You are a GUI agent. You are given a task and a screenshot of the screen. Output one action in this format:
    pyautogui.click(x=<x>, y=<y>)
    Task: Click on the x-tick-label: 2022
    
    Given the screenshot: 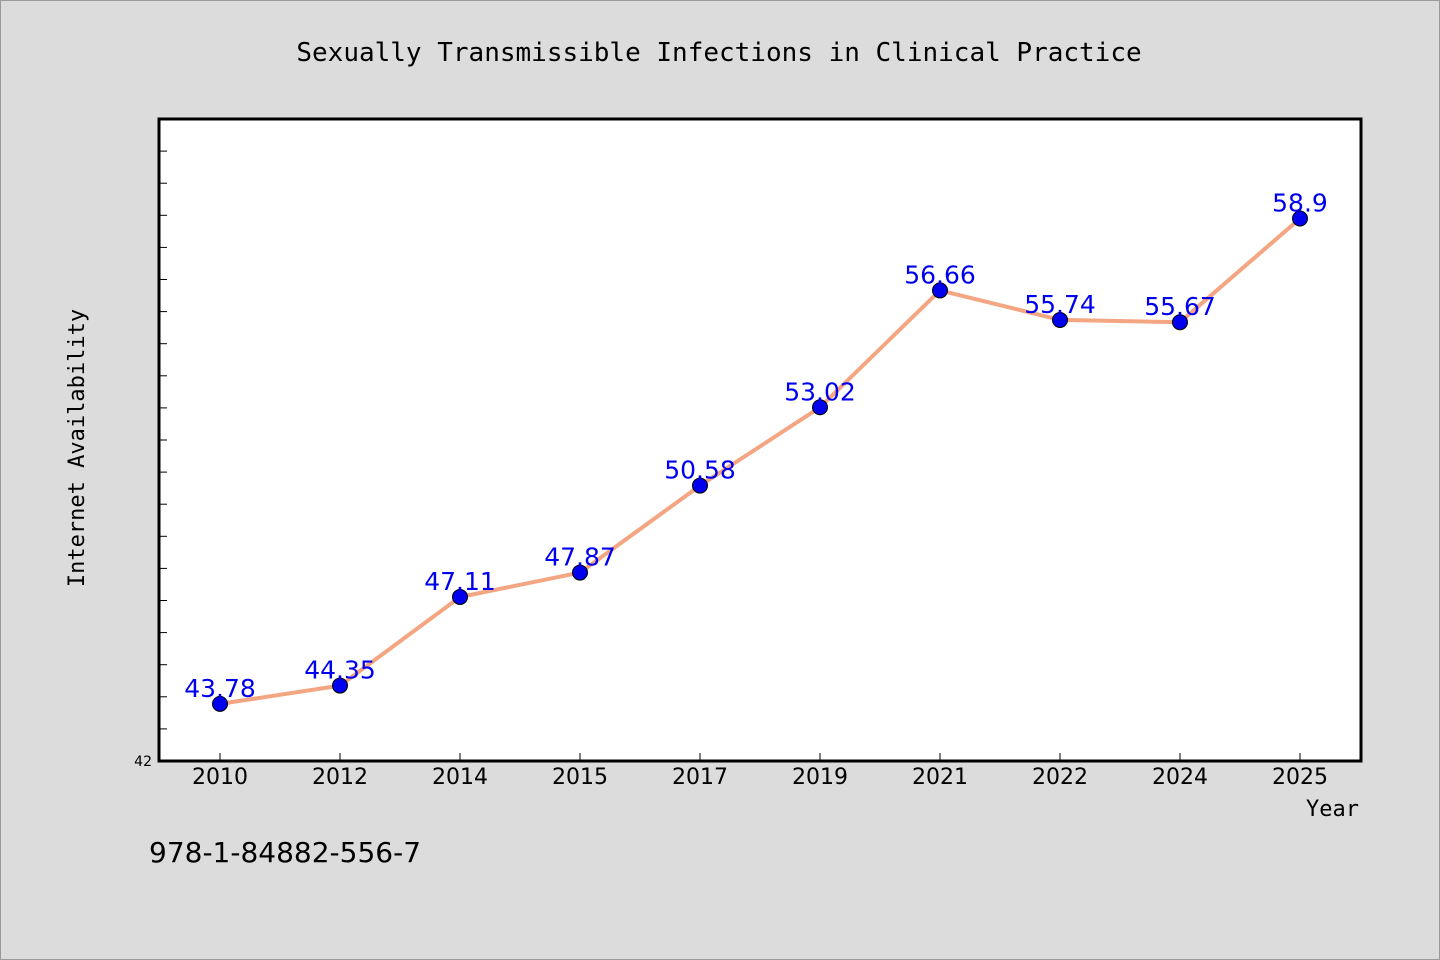 What is the action you would take?
    pyautogui.click(x=1060, y=777)
    